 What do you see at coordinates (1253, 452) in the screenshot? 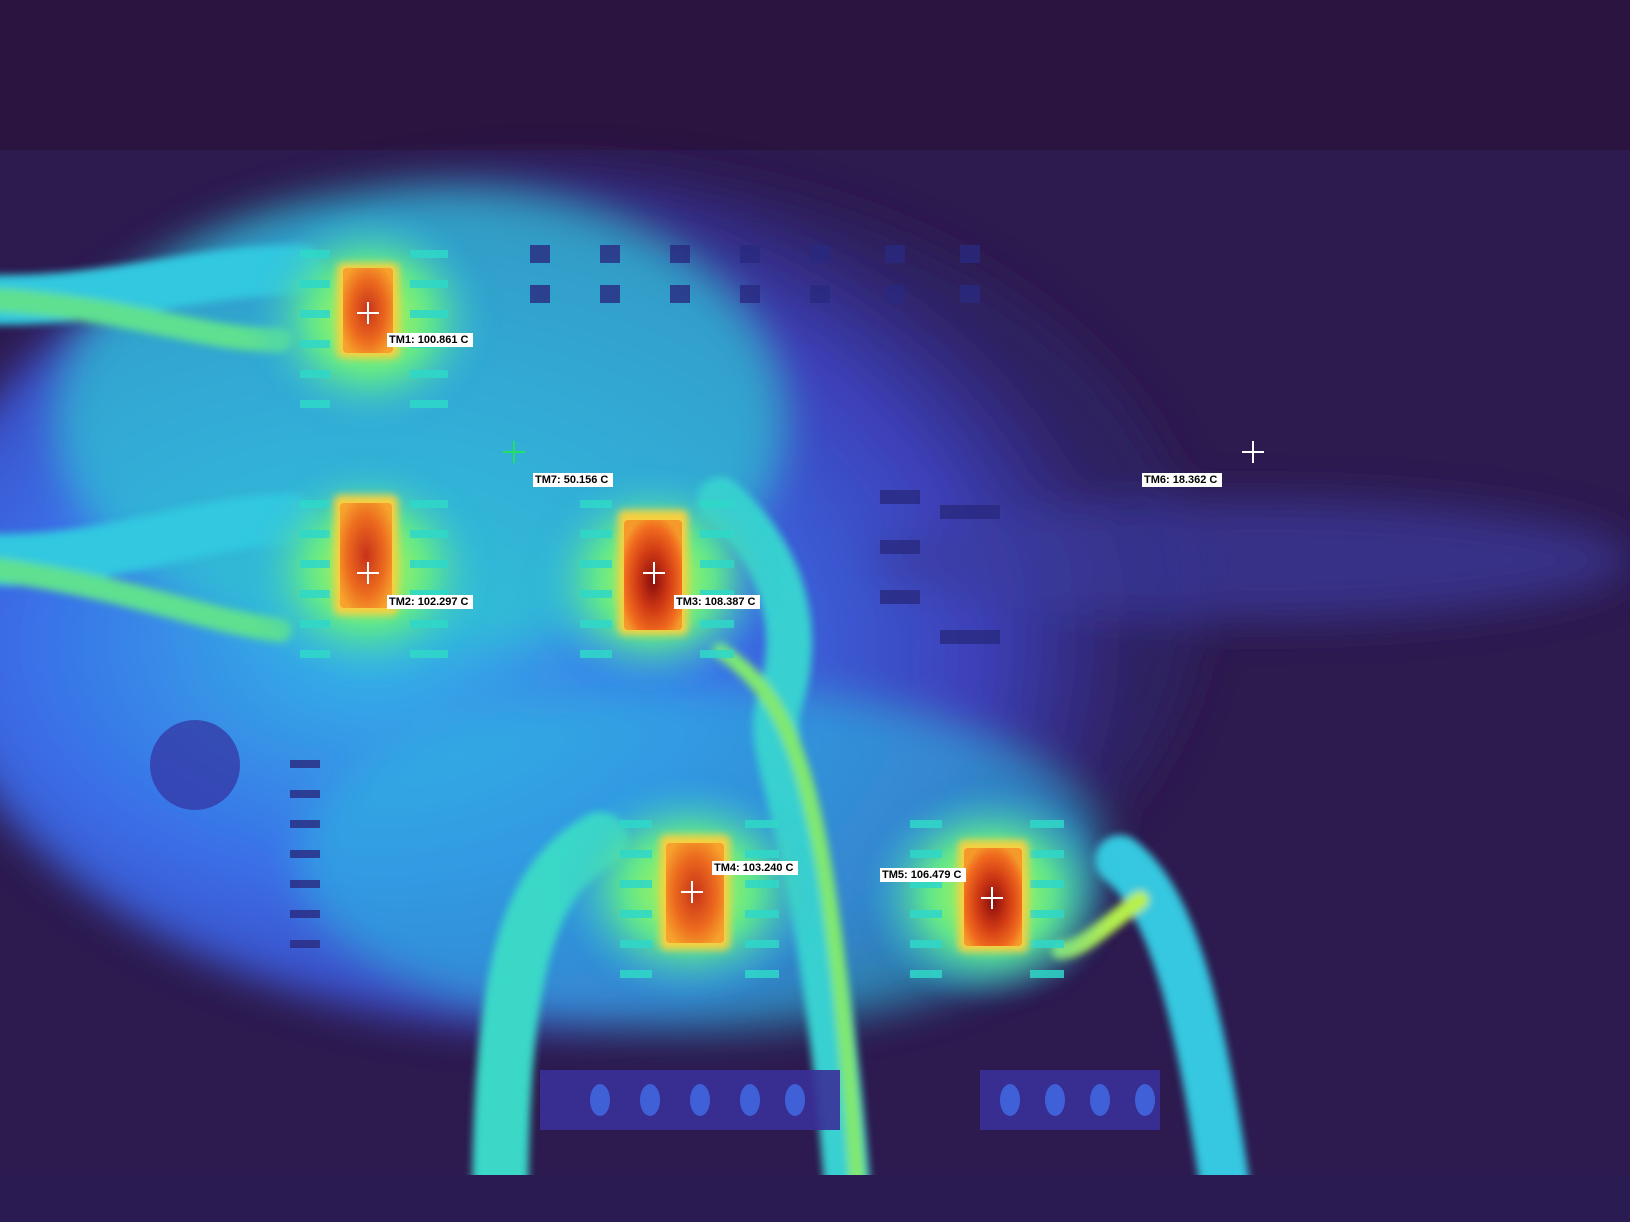
I see `marker-tm6` at bounding box center [1253, 452].